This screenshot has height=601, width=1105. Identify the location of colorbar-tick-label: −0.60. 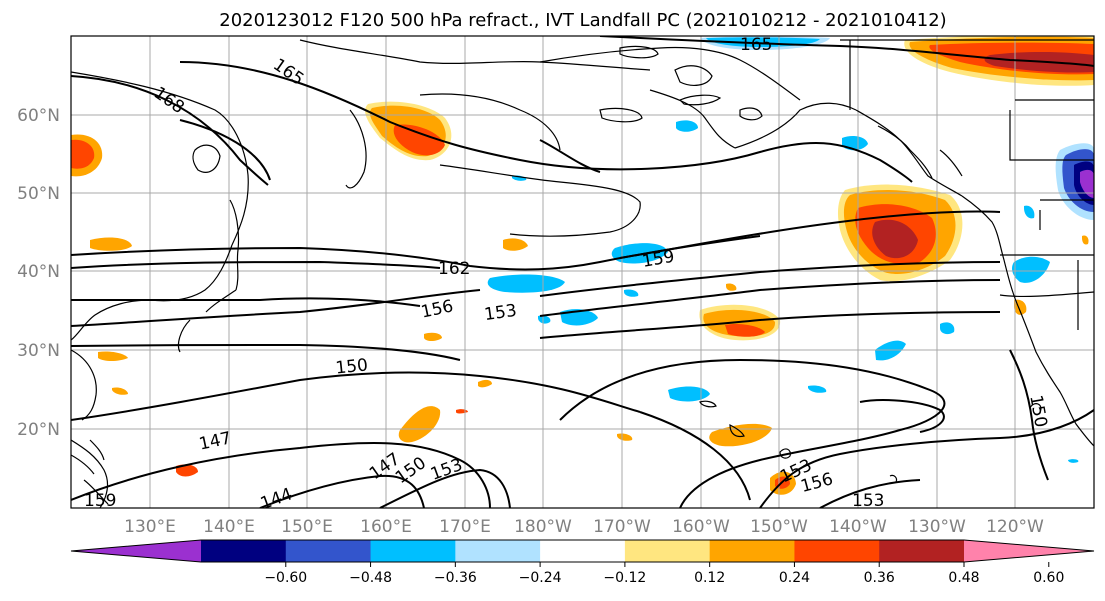
(285, 578).